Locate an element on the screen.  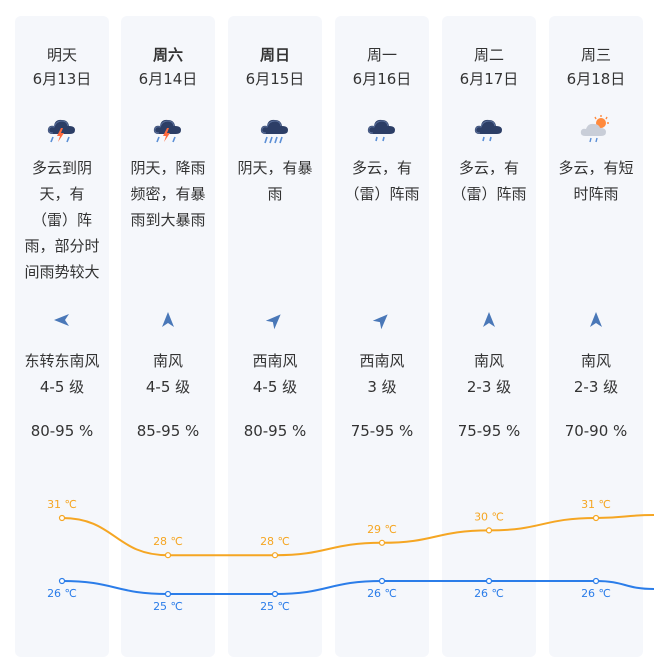
date-label: 6月17日 is located at coordinates (489, 79).